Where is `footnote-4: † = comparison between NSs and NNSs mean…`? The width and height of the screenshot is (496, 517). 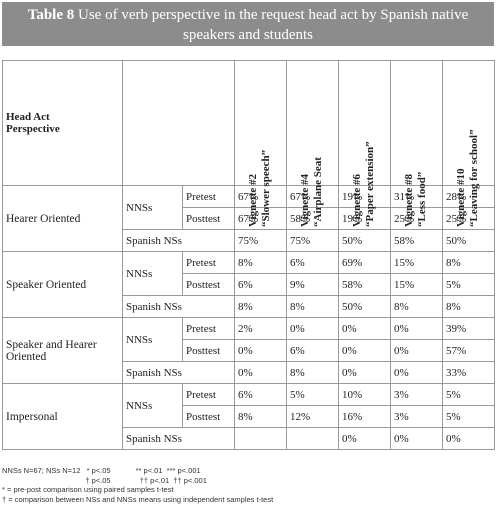
footnote-4: † = comparison between NSs and NNSs mean… is located at coordinates (138, 499).